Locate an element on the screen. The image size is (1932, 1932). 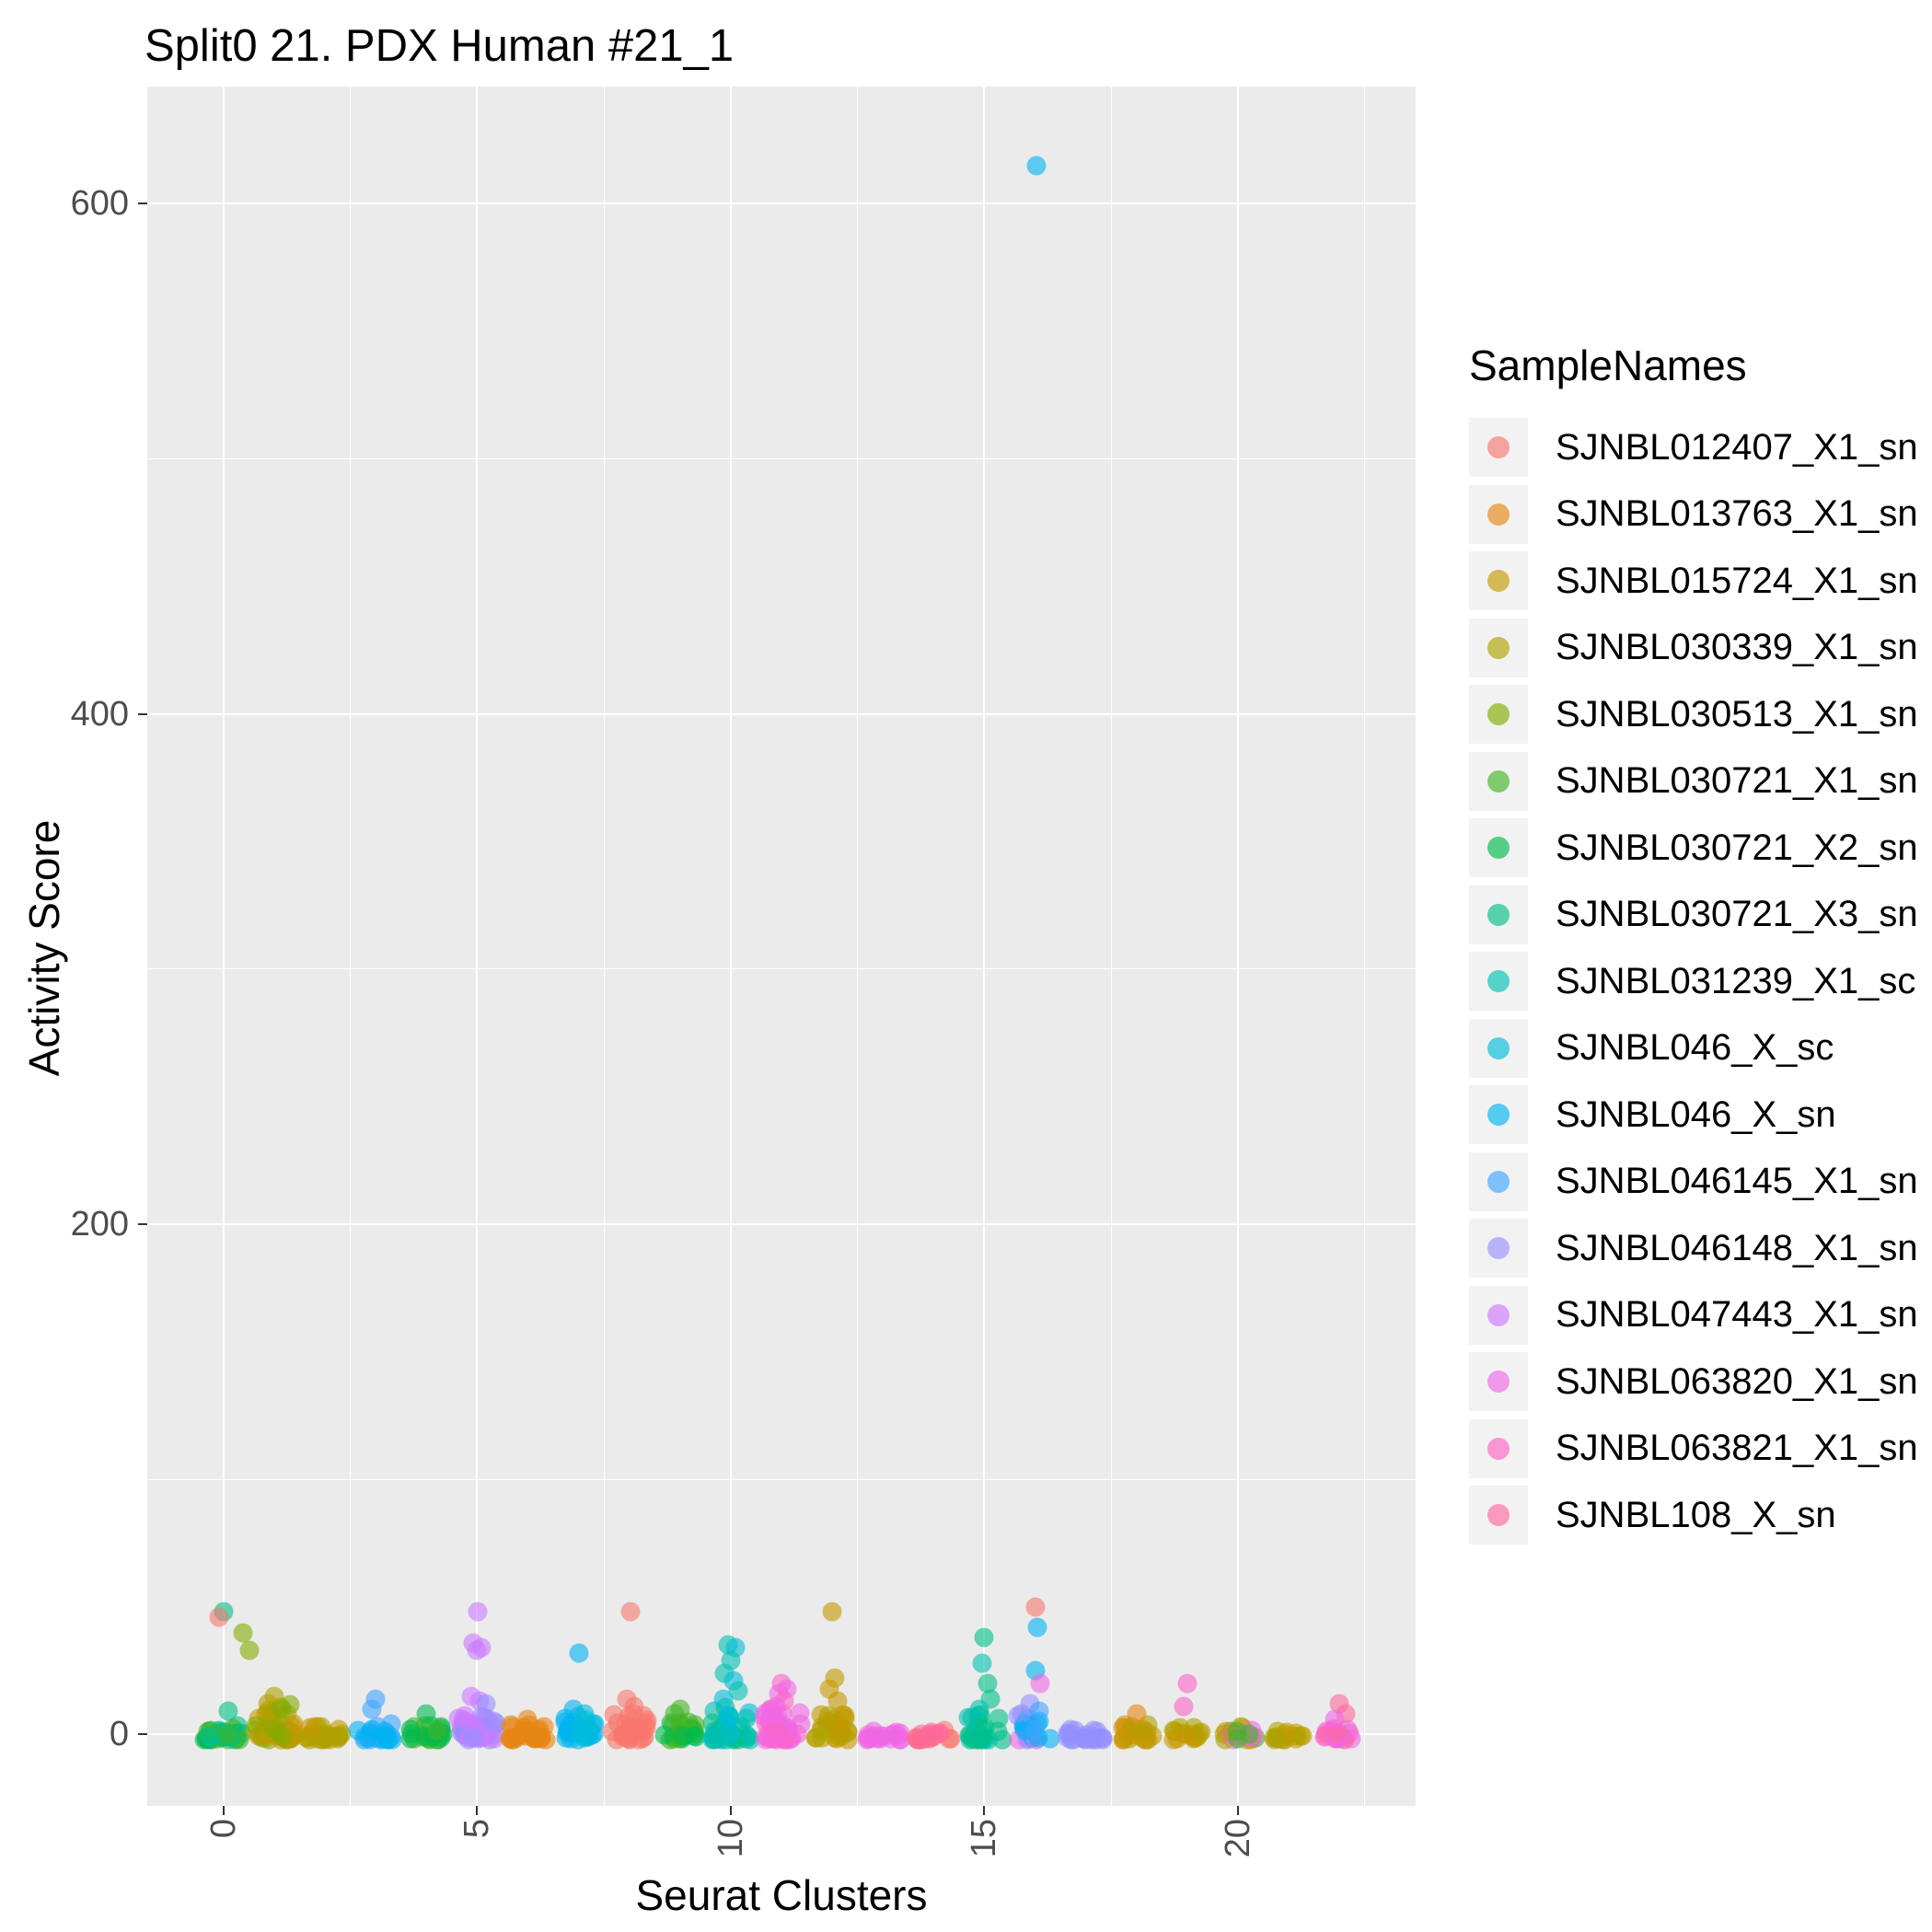
legend-label: SJNBL108_X_sn is located at coordinates (1696, 1515).